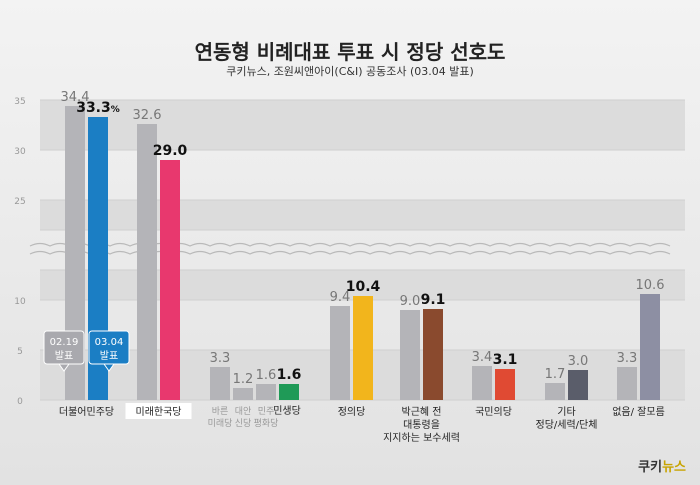 The width and height of the screenshot is (700, 485). What do you see at coordinates (86, 412) in the screenshot?
I see `category-label: 더불어민주당` at bounding box center [86, 412].